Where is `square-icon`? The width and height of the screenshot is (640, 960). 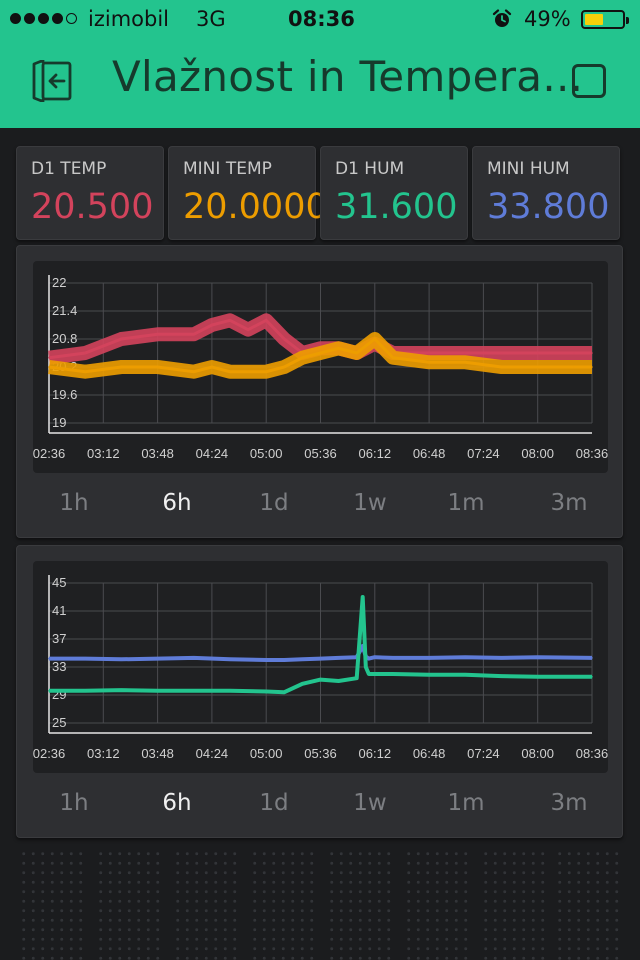
square-icon is located at coordinates (589, 81).